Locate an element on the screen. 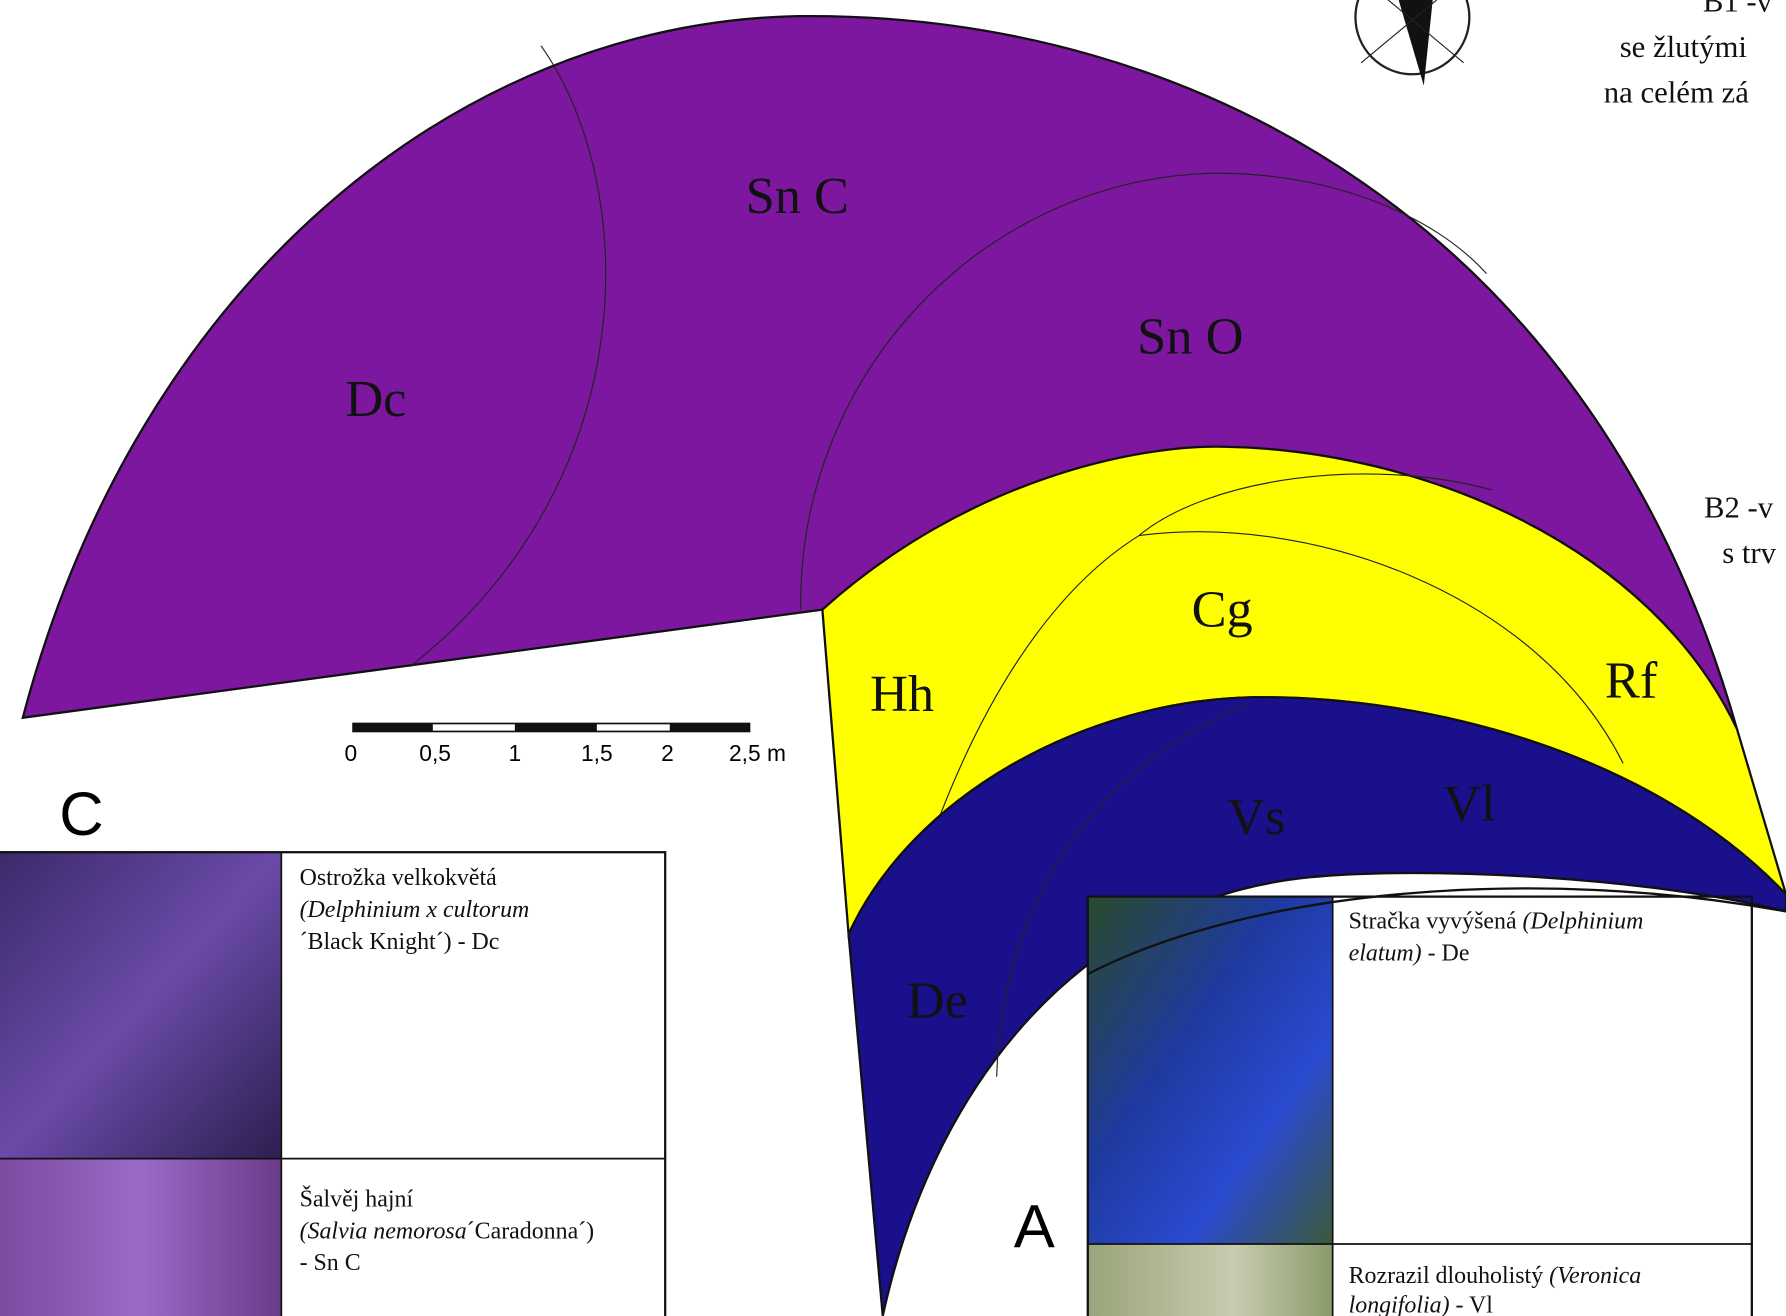  scale-label: 1 is located at coordinates (515, 753).